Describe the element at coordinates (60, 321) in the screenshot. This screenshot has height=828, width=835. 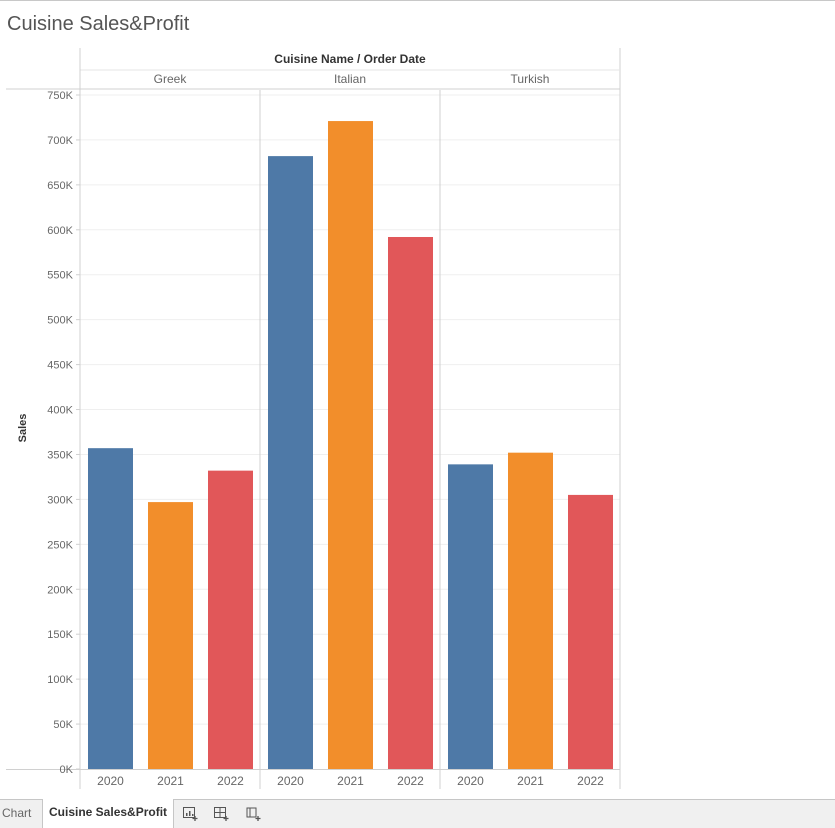
I see `y-tick-label: 500K` at that location.